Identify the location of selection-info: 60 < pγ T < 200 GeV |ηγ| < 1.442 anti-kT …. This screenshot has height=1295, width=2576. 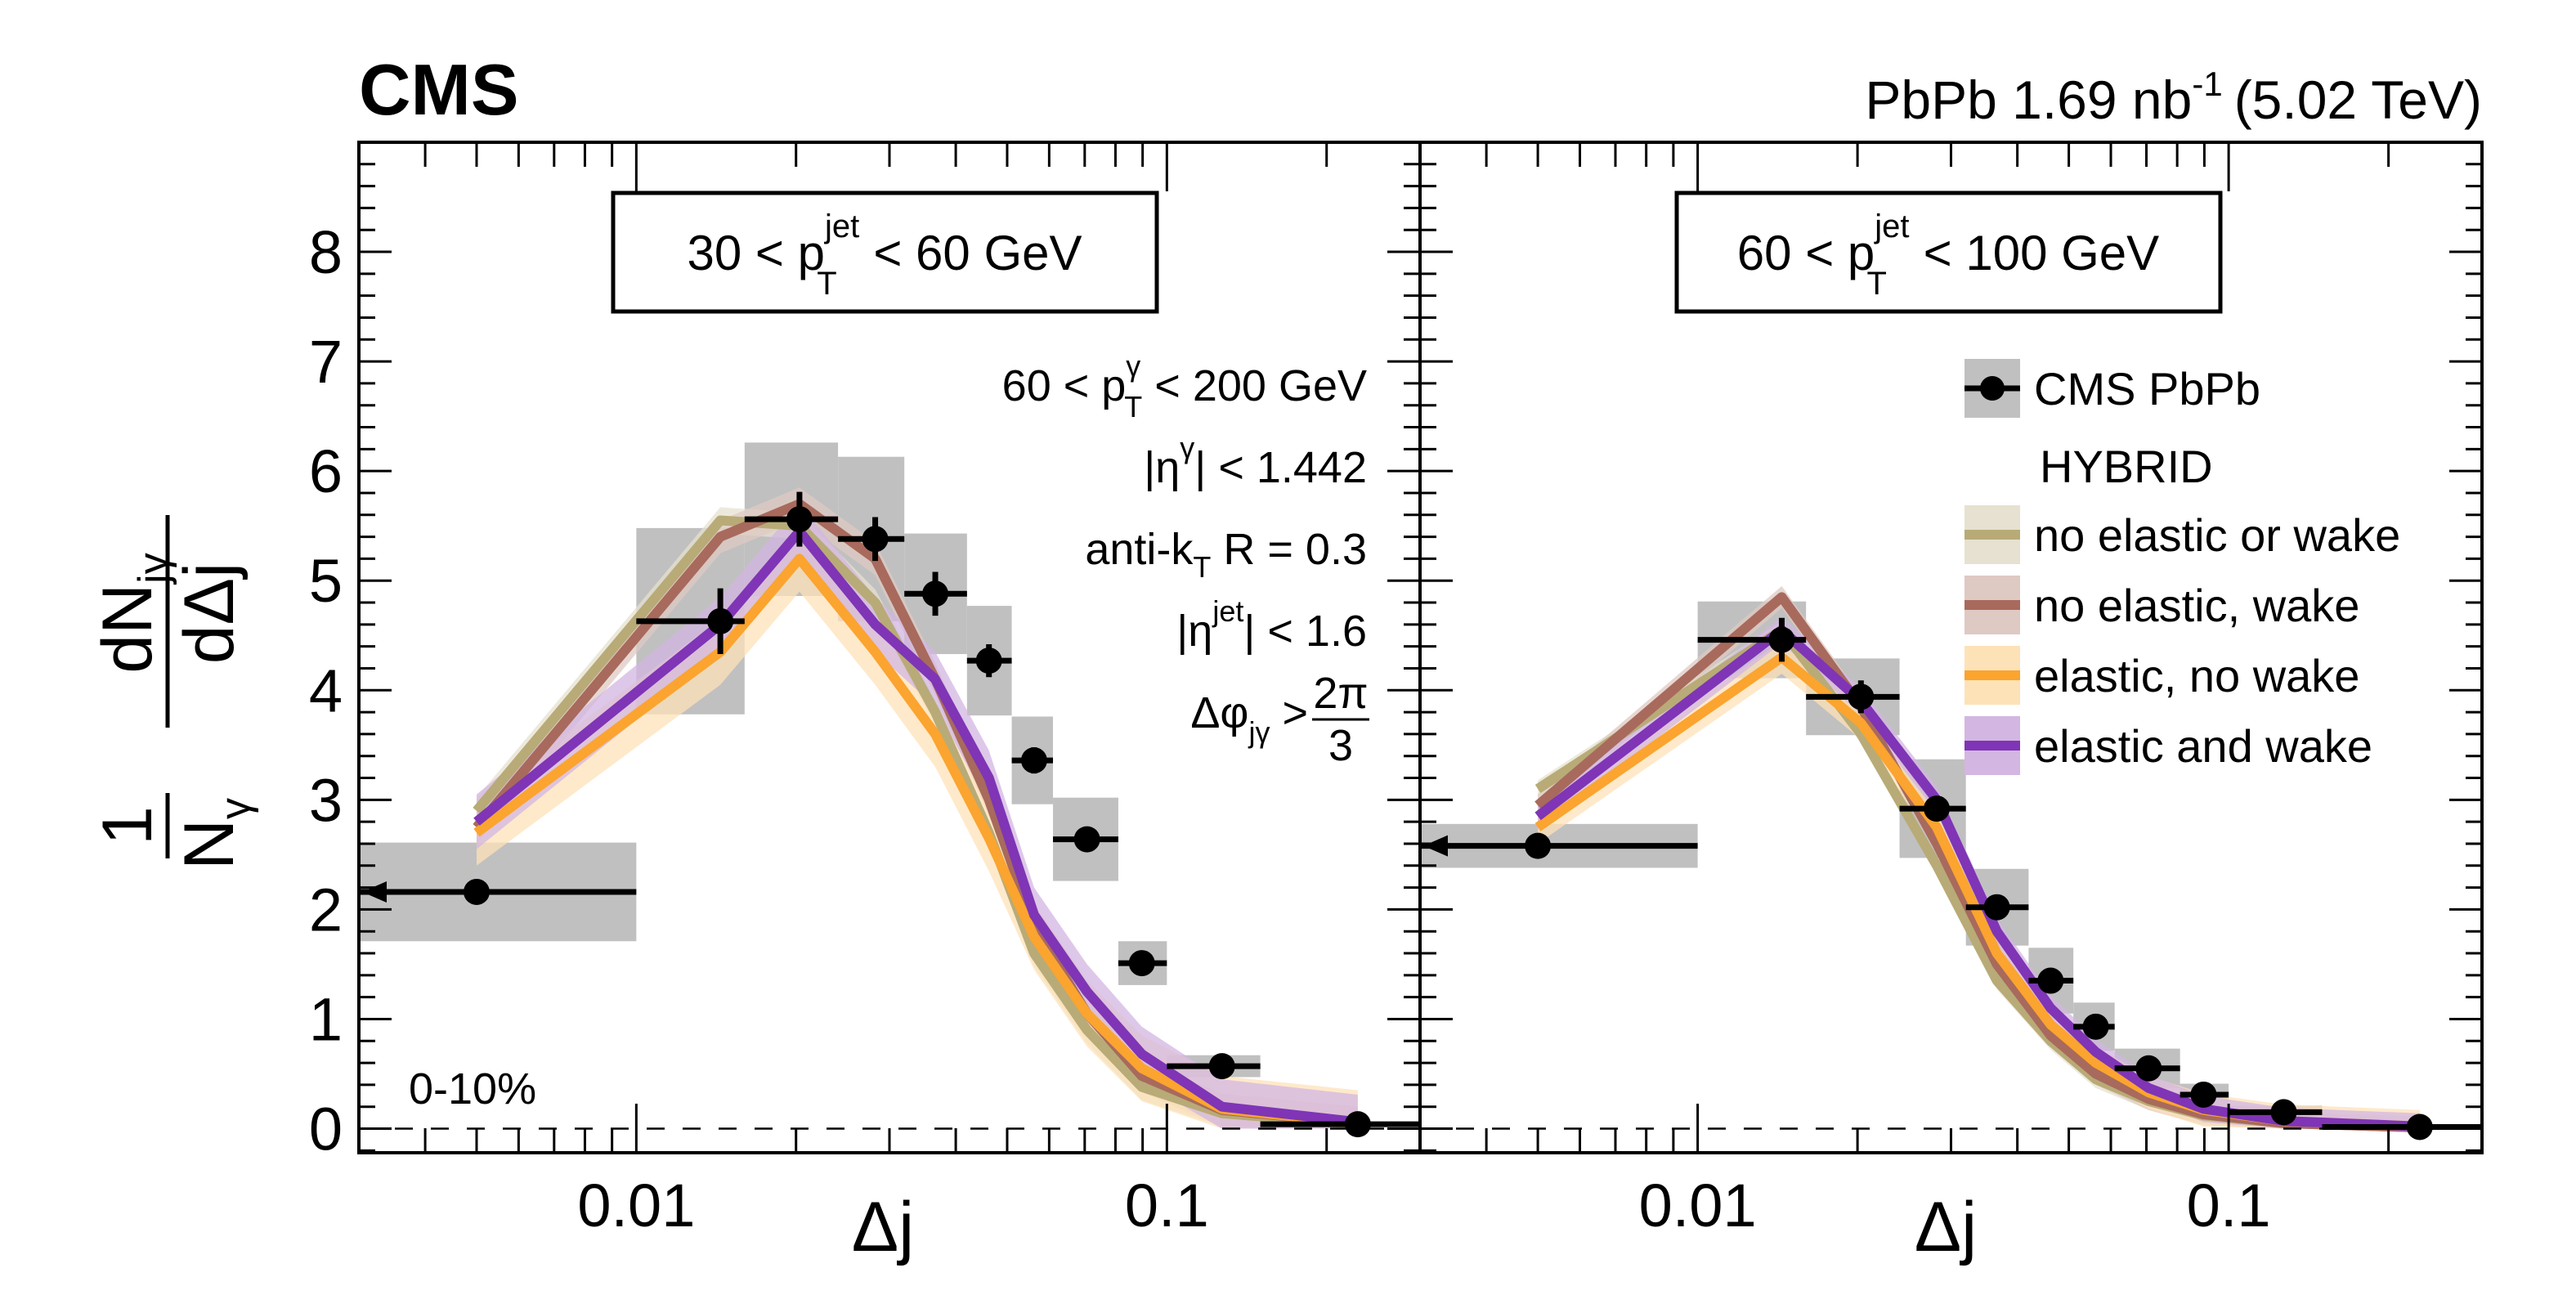
(1185, 559).